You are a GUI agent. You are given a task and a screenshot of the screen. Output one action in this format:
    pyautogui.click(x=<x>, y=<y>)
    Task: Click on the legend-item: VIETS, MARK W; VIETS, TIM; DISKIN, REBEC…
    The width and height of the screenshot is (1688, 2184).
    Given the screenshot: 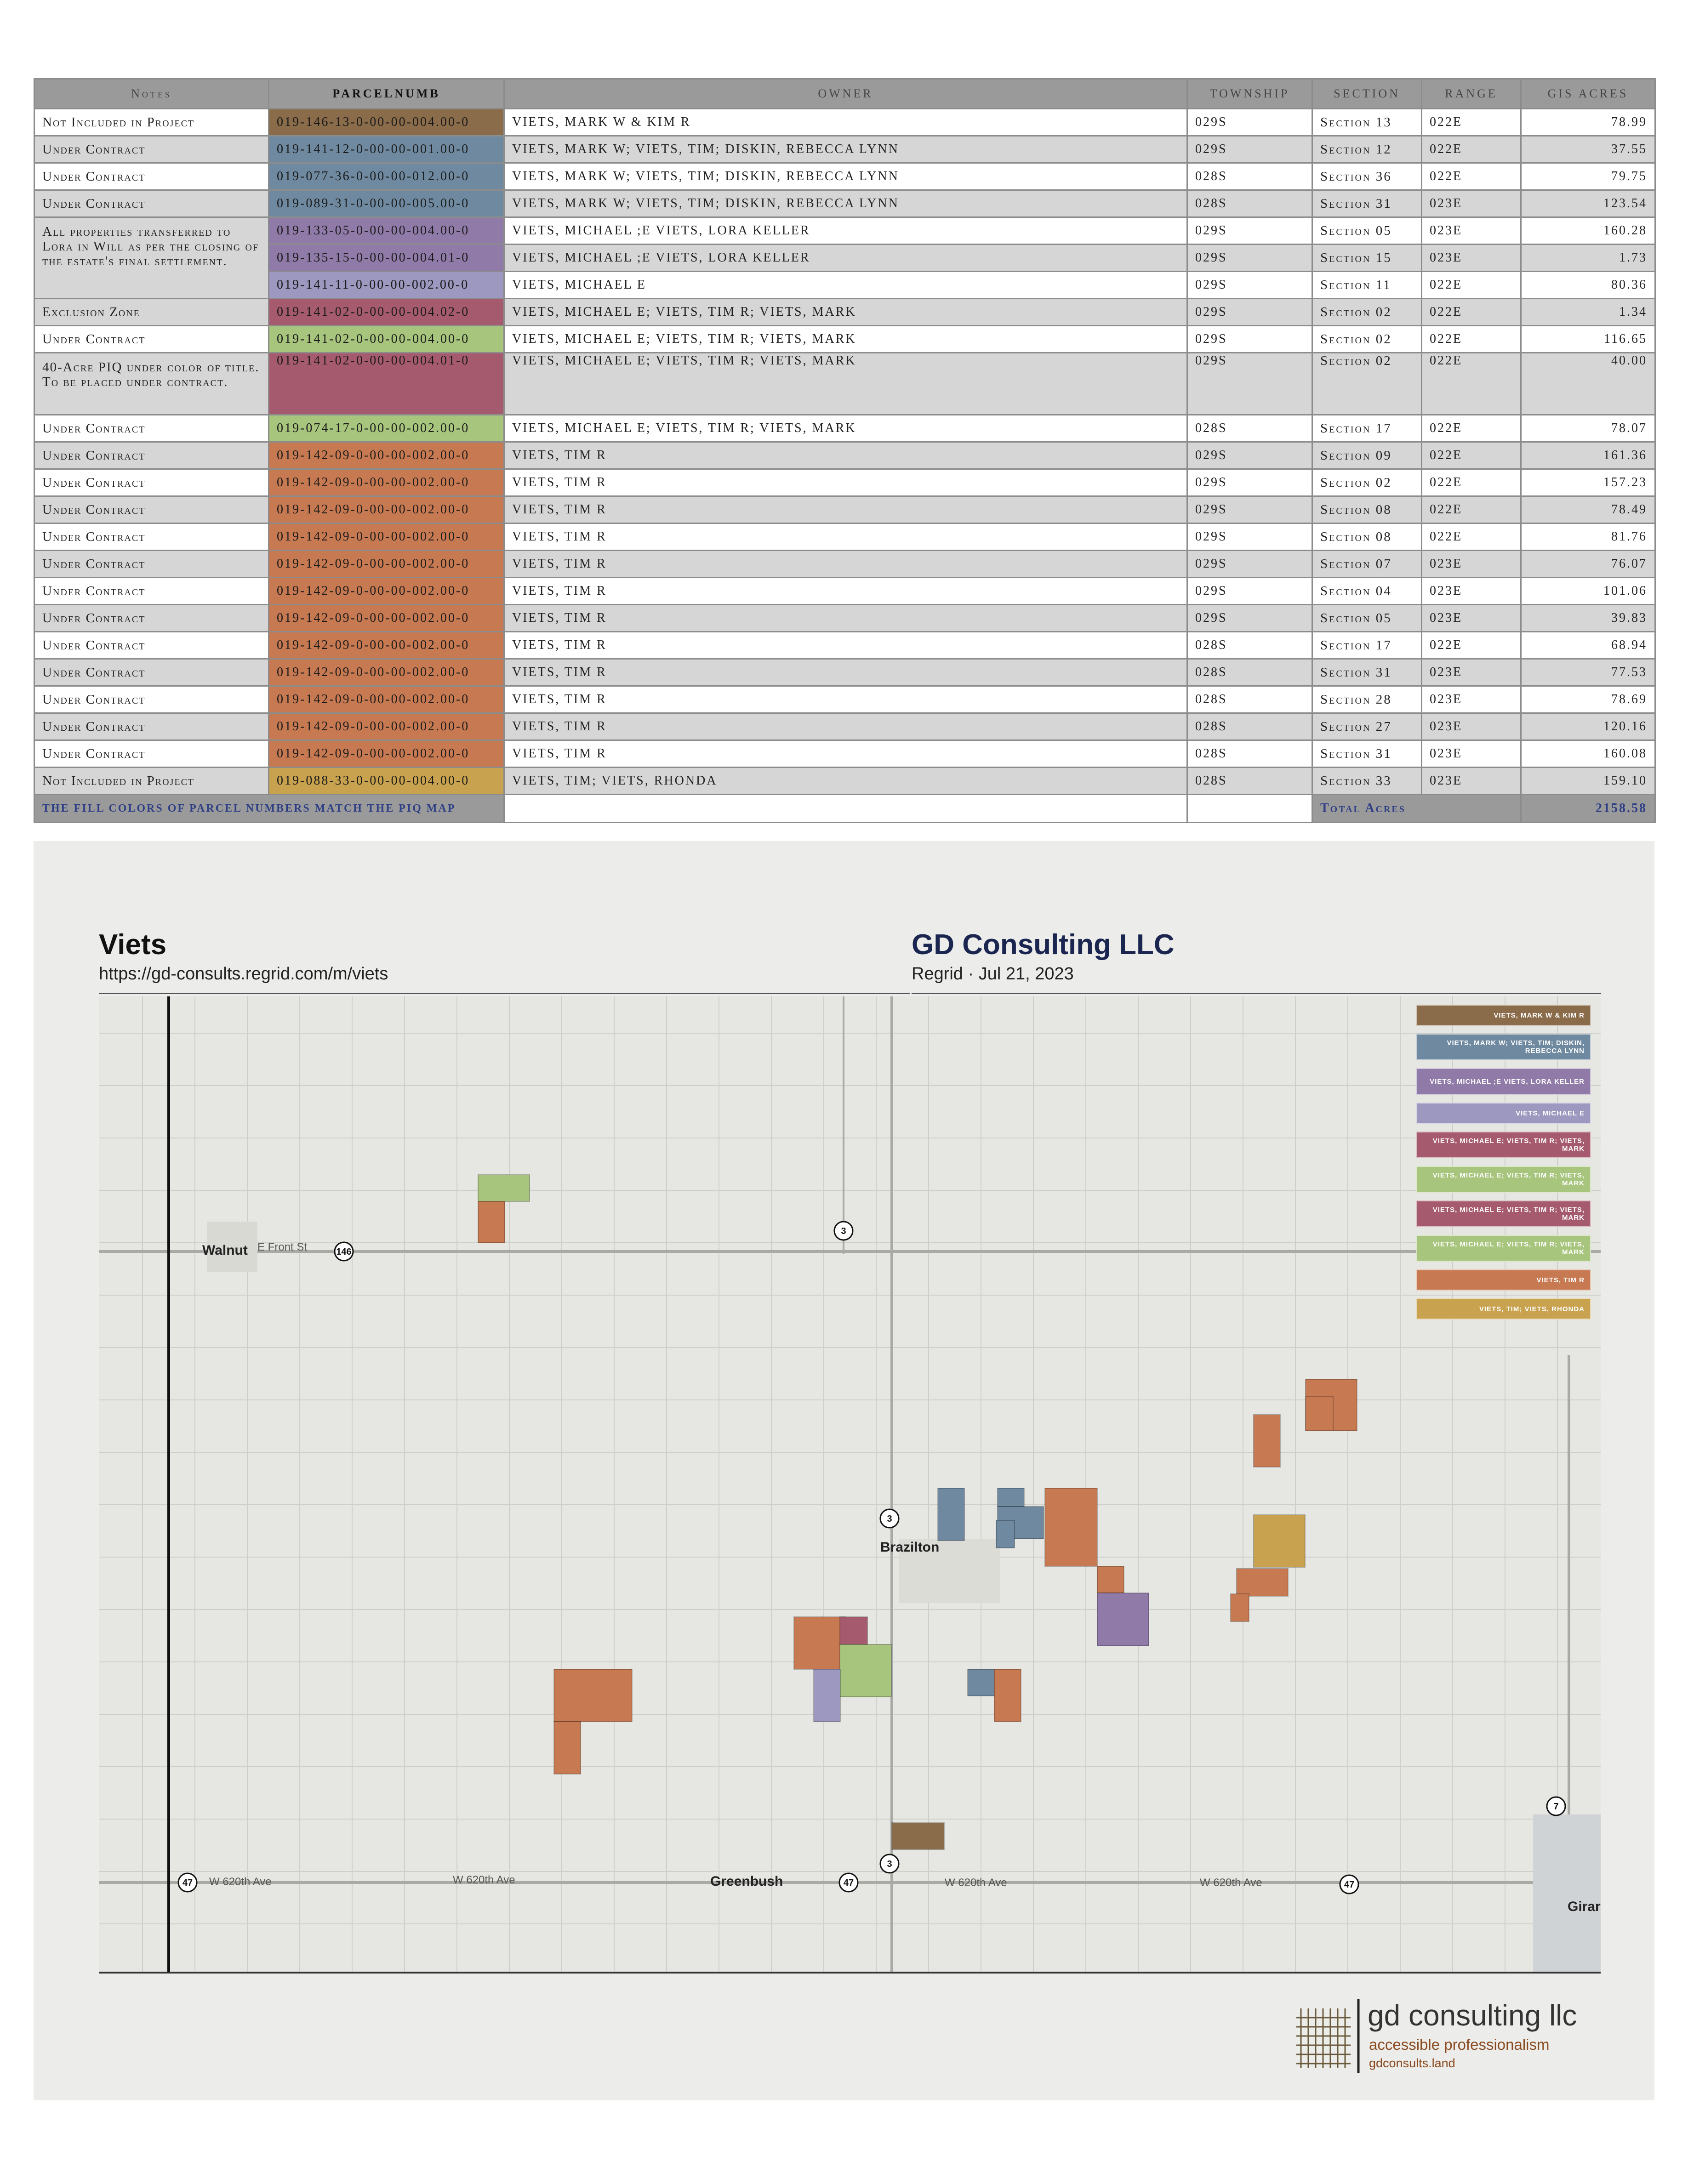 What is the action you would take?
    pyautogui.click(x=1504, y=1047)
    